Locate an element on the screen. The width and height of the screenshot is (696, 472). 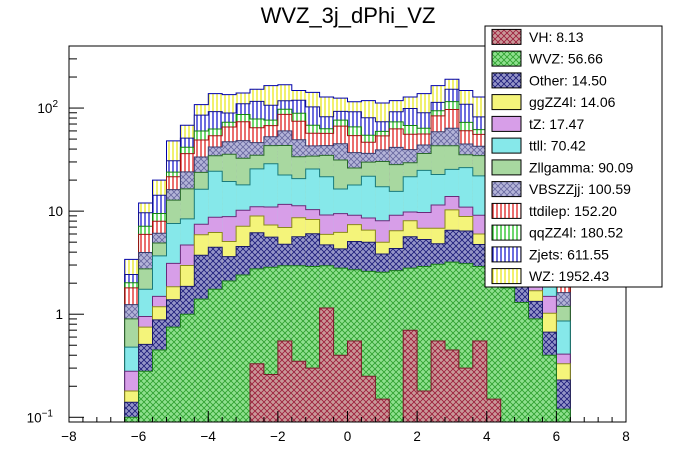
x-tick-label: 0 is located at coordinates (348, 436).